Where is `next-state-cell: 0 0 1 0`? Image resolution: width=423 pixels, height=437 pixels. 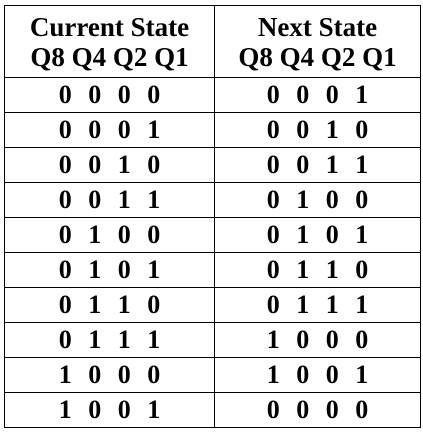 next-state-cell: 0 0 1 0 is located at coordinates (317, 130).